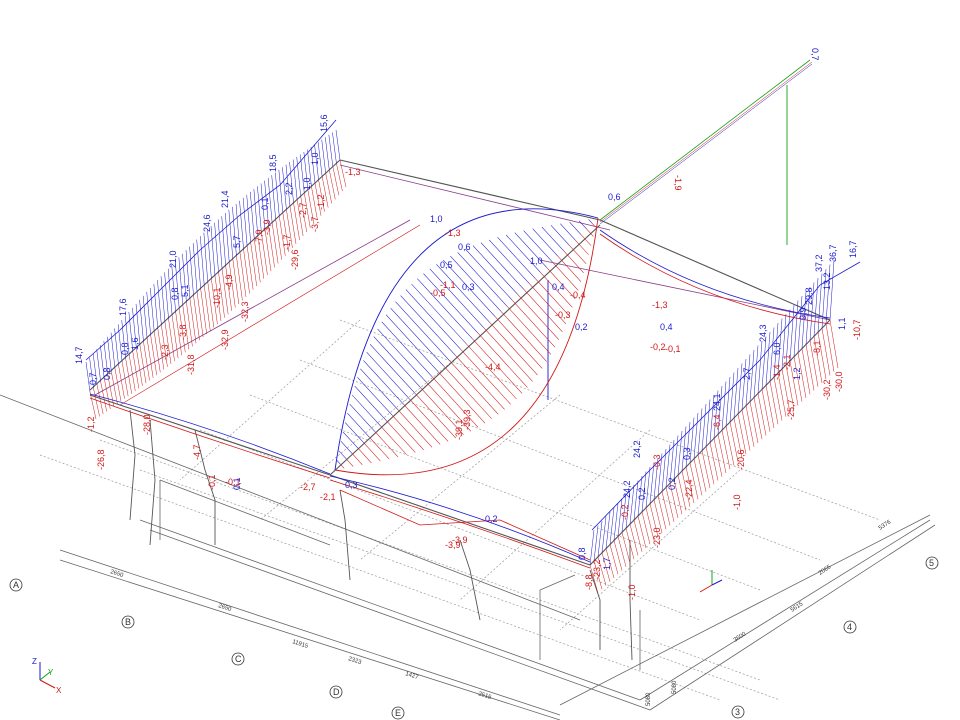 The height and width of the screenshot is (720, 960). What do you see at coordinates (468, 287) in the screenshot?
I see `center-blue-value: 0,3` at bounding box center [468, 287].